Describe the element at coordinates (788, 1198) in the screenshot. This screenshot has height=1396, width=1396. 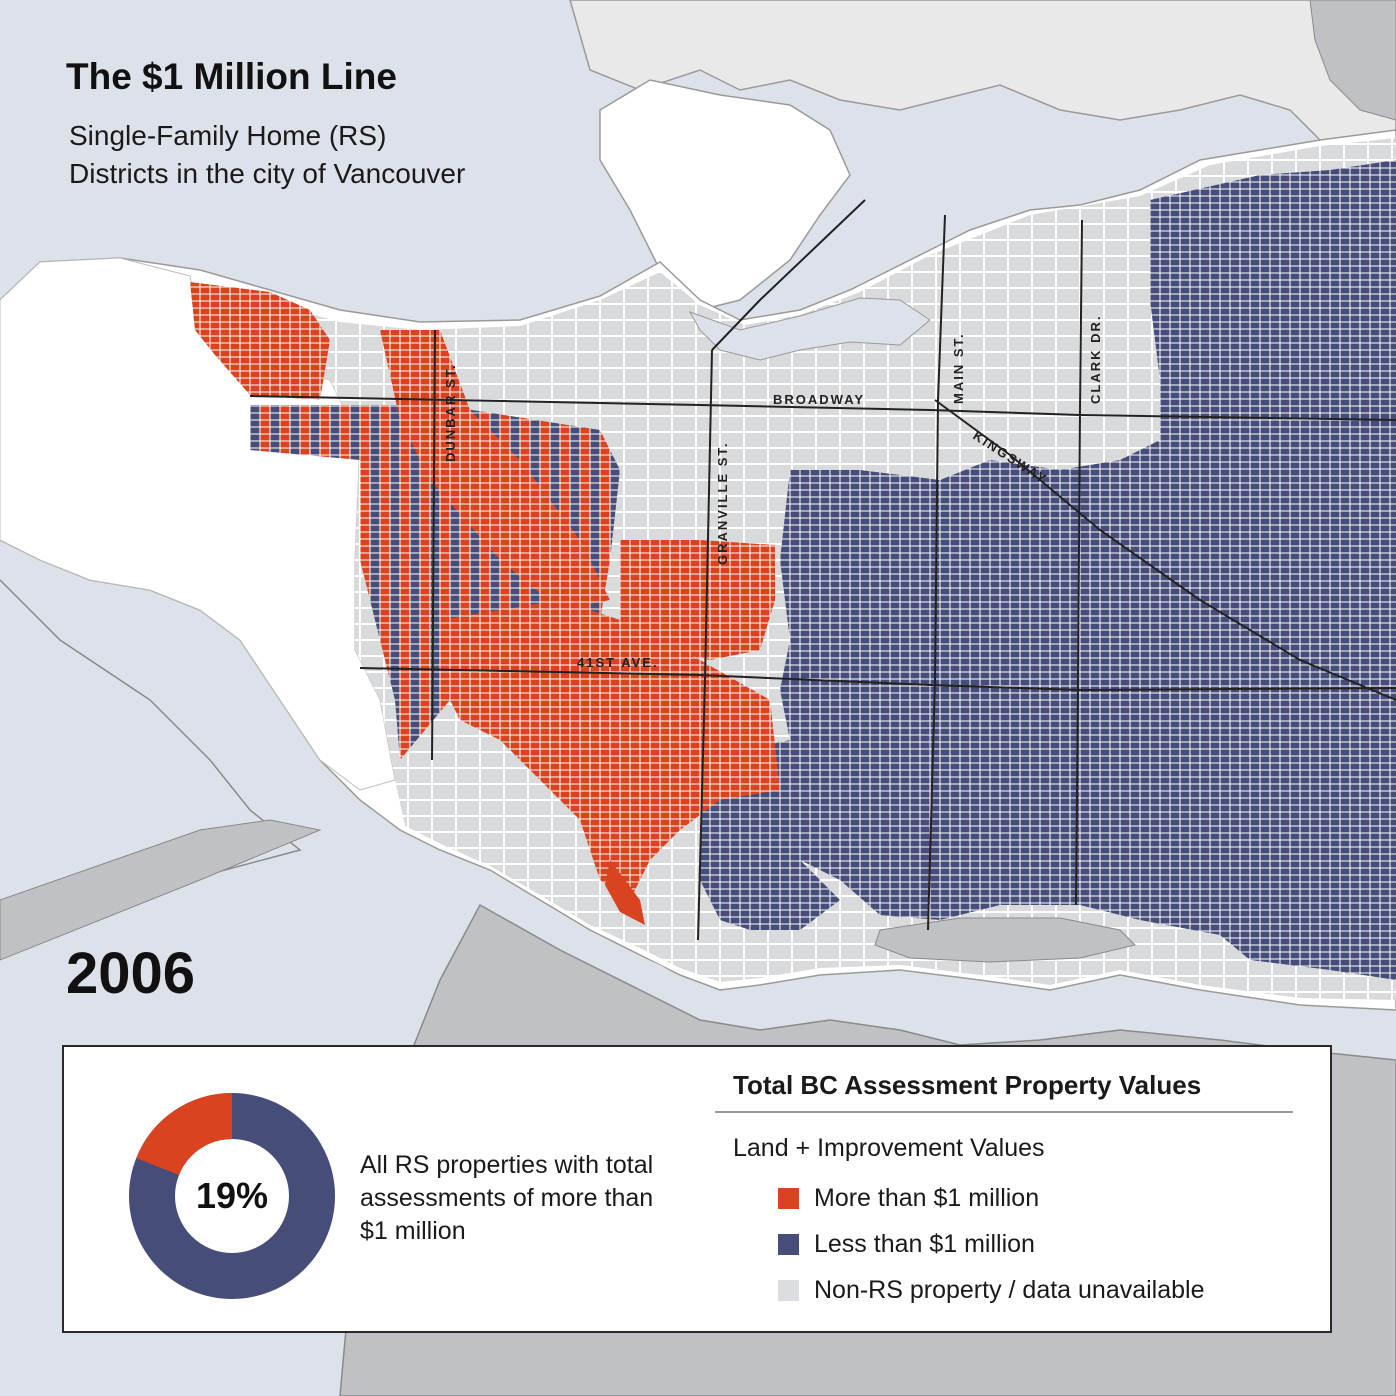
I see `legend-swatch-above` at that location.